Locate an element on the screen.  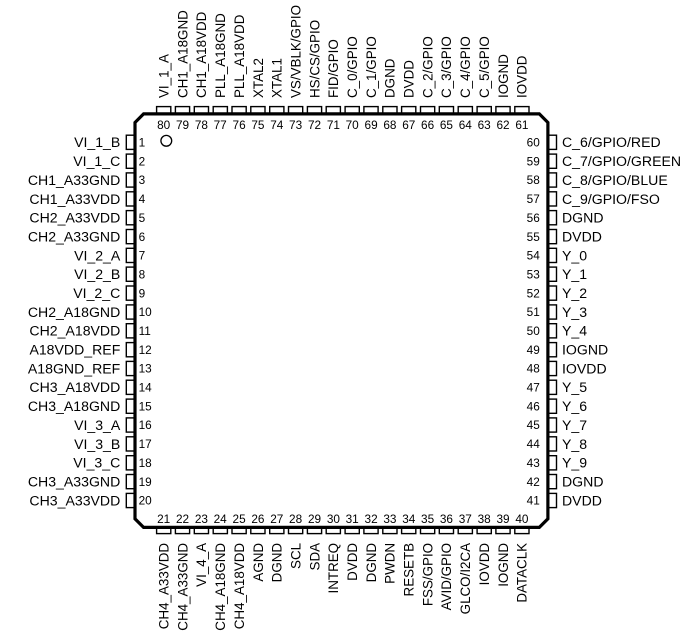
svg-text: 72 is located at coordinates (314, 125).